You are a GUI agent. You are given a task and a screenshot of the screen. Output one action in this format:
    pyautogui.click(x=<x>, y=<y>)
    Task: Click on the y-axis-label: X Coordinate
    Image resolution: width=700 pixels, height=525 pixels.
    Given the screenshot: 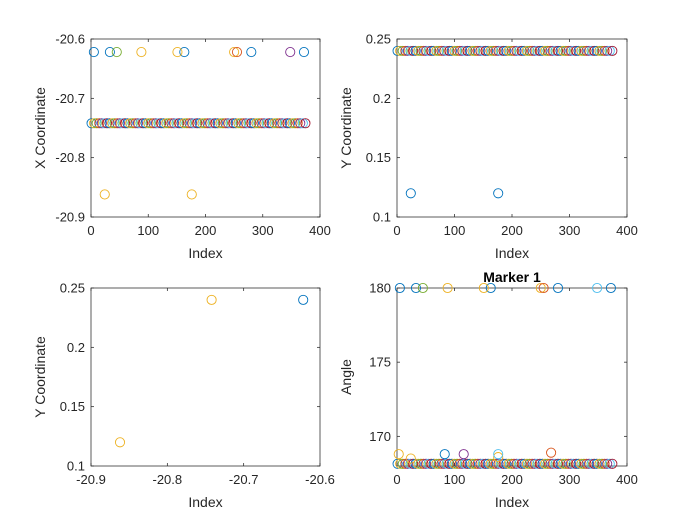 What is the action you would take?
    pyautogui.click(x=40, y=128)
    